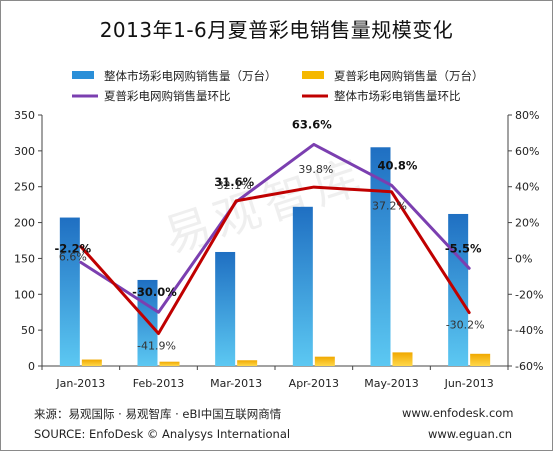 Image resolution: width=553 pixels, height=451 pixels. What do you see at coordinates (527, 187) in the screenshot?
I see `y-right-tick-label: 40%` at bounding box center [527, 187].